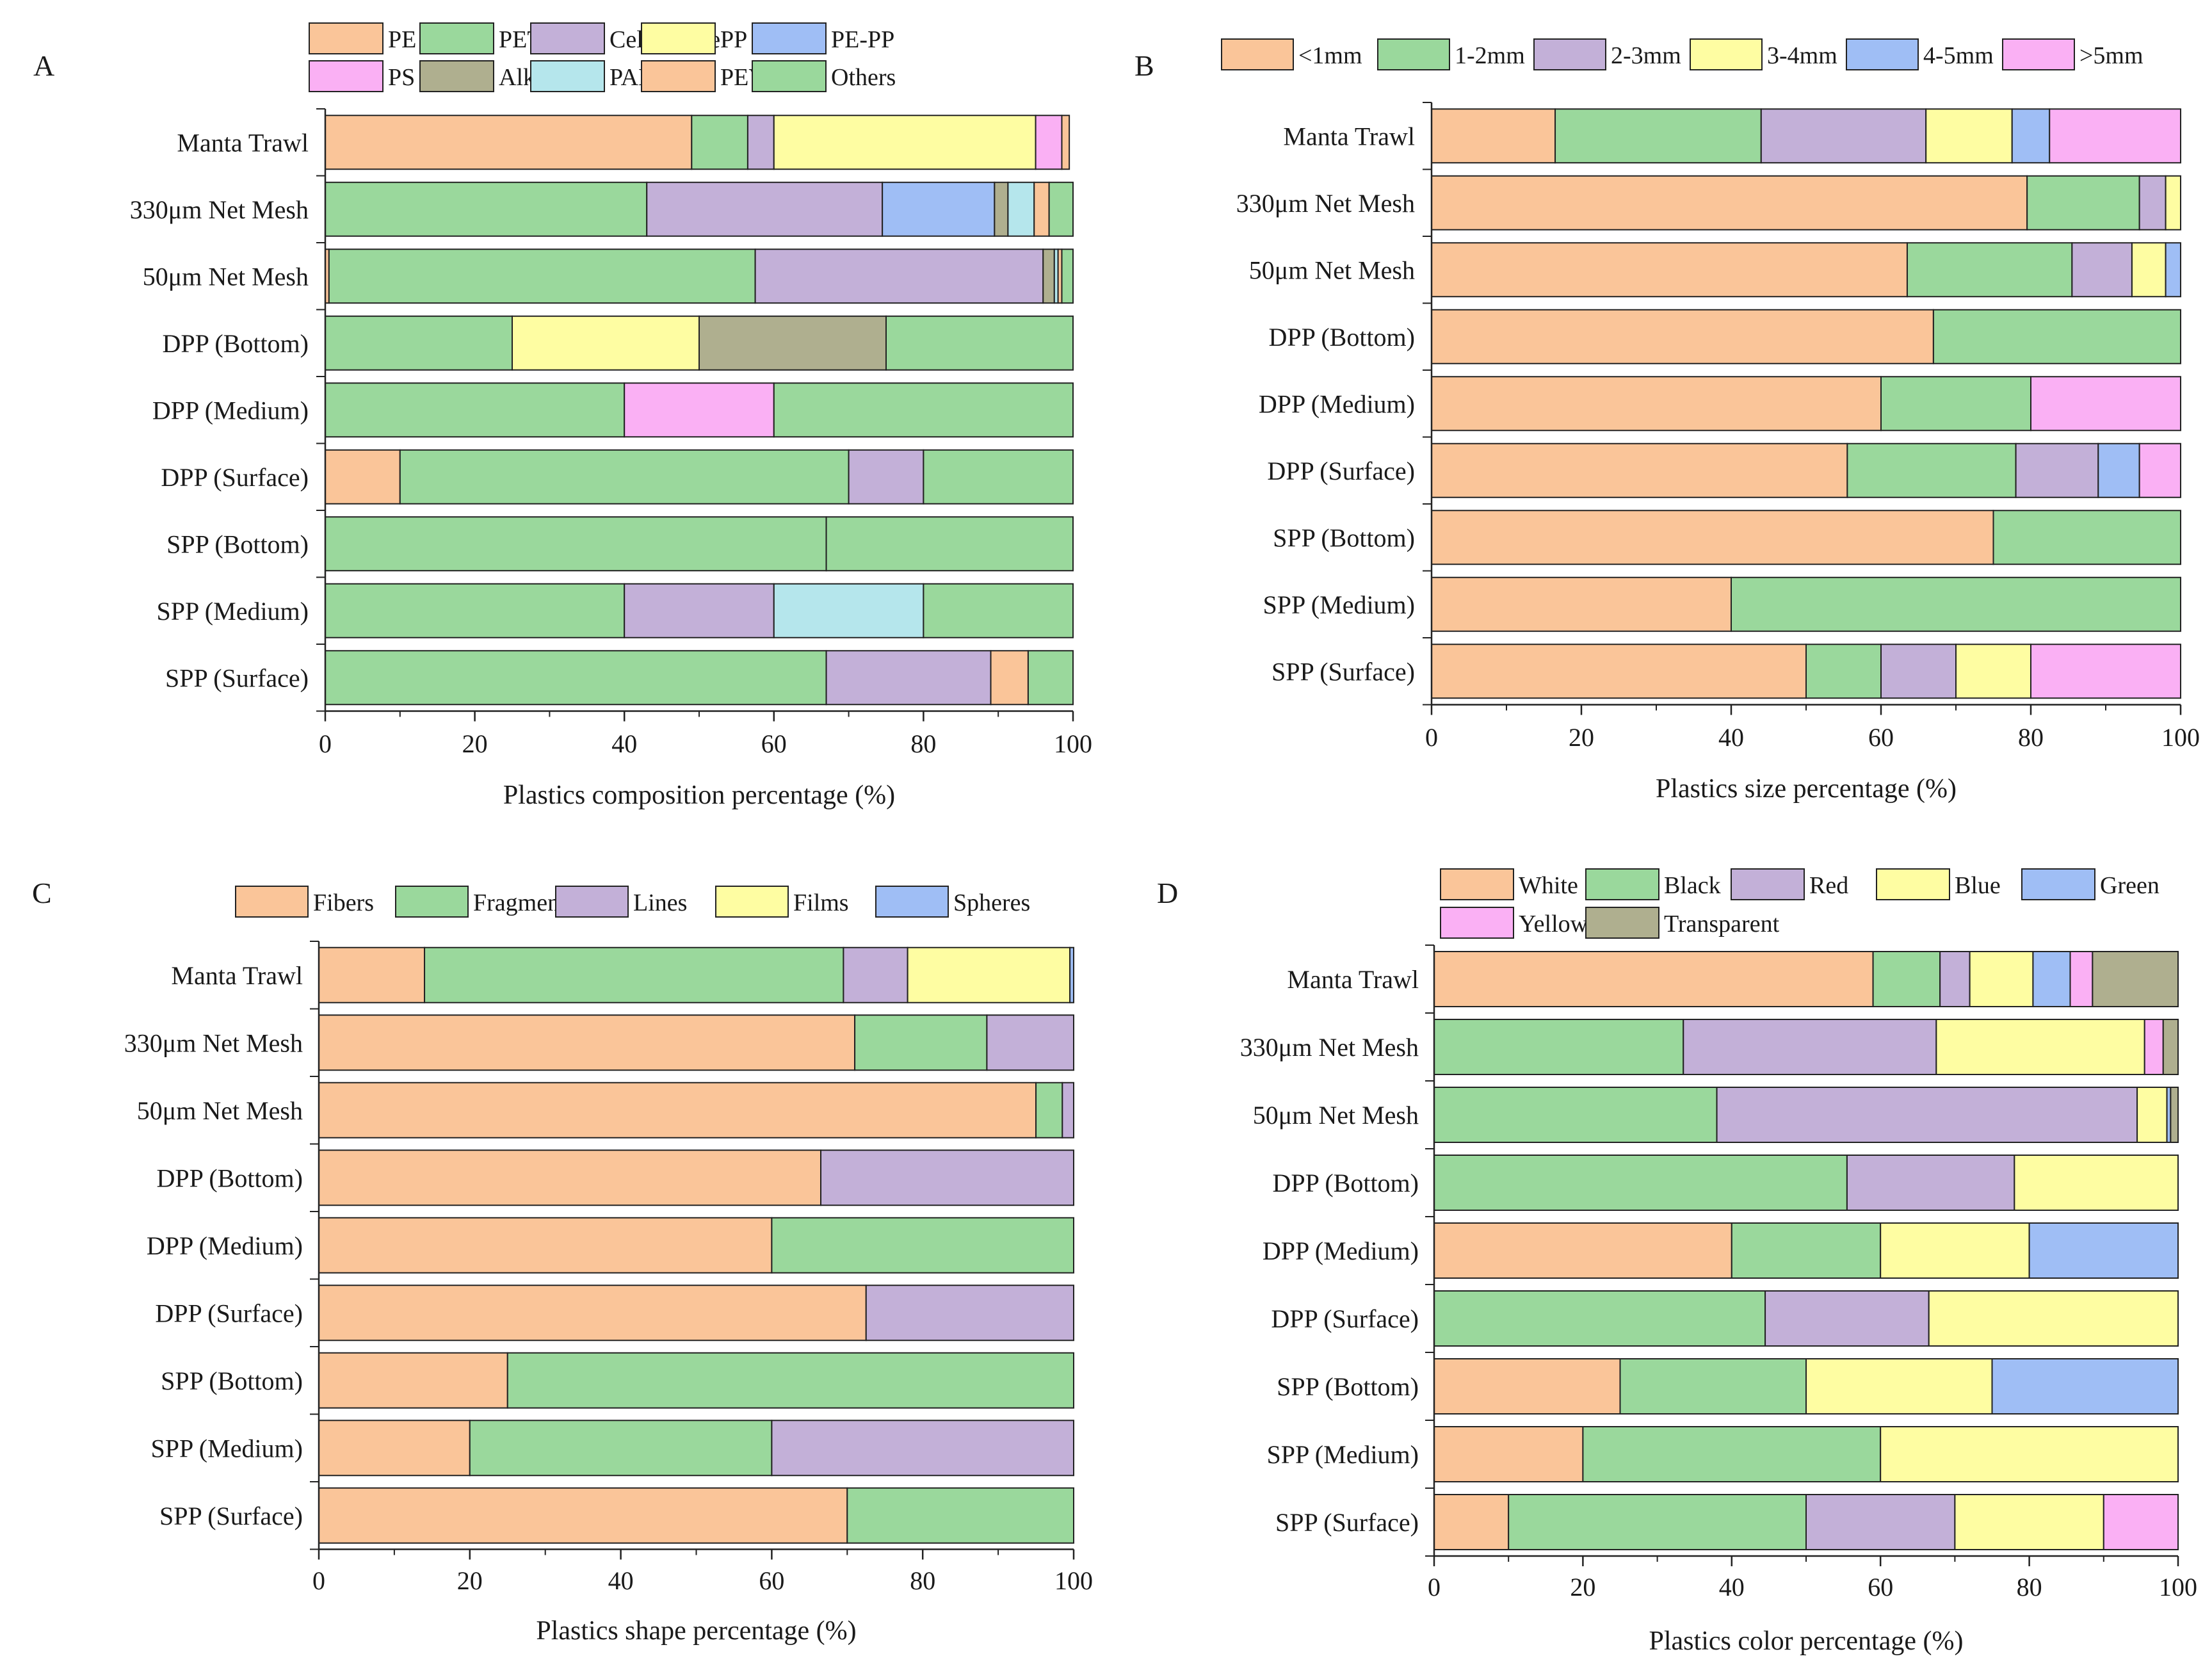 Image resolution: width=2212 pixels, height=1670 pixels. Describe the element at coordinates (696, 1245) in the screenshot. I see `bars` at that location.